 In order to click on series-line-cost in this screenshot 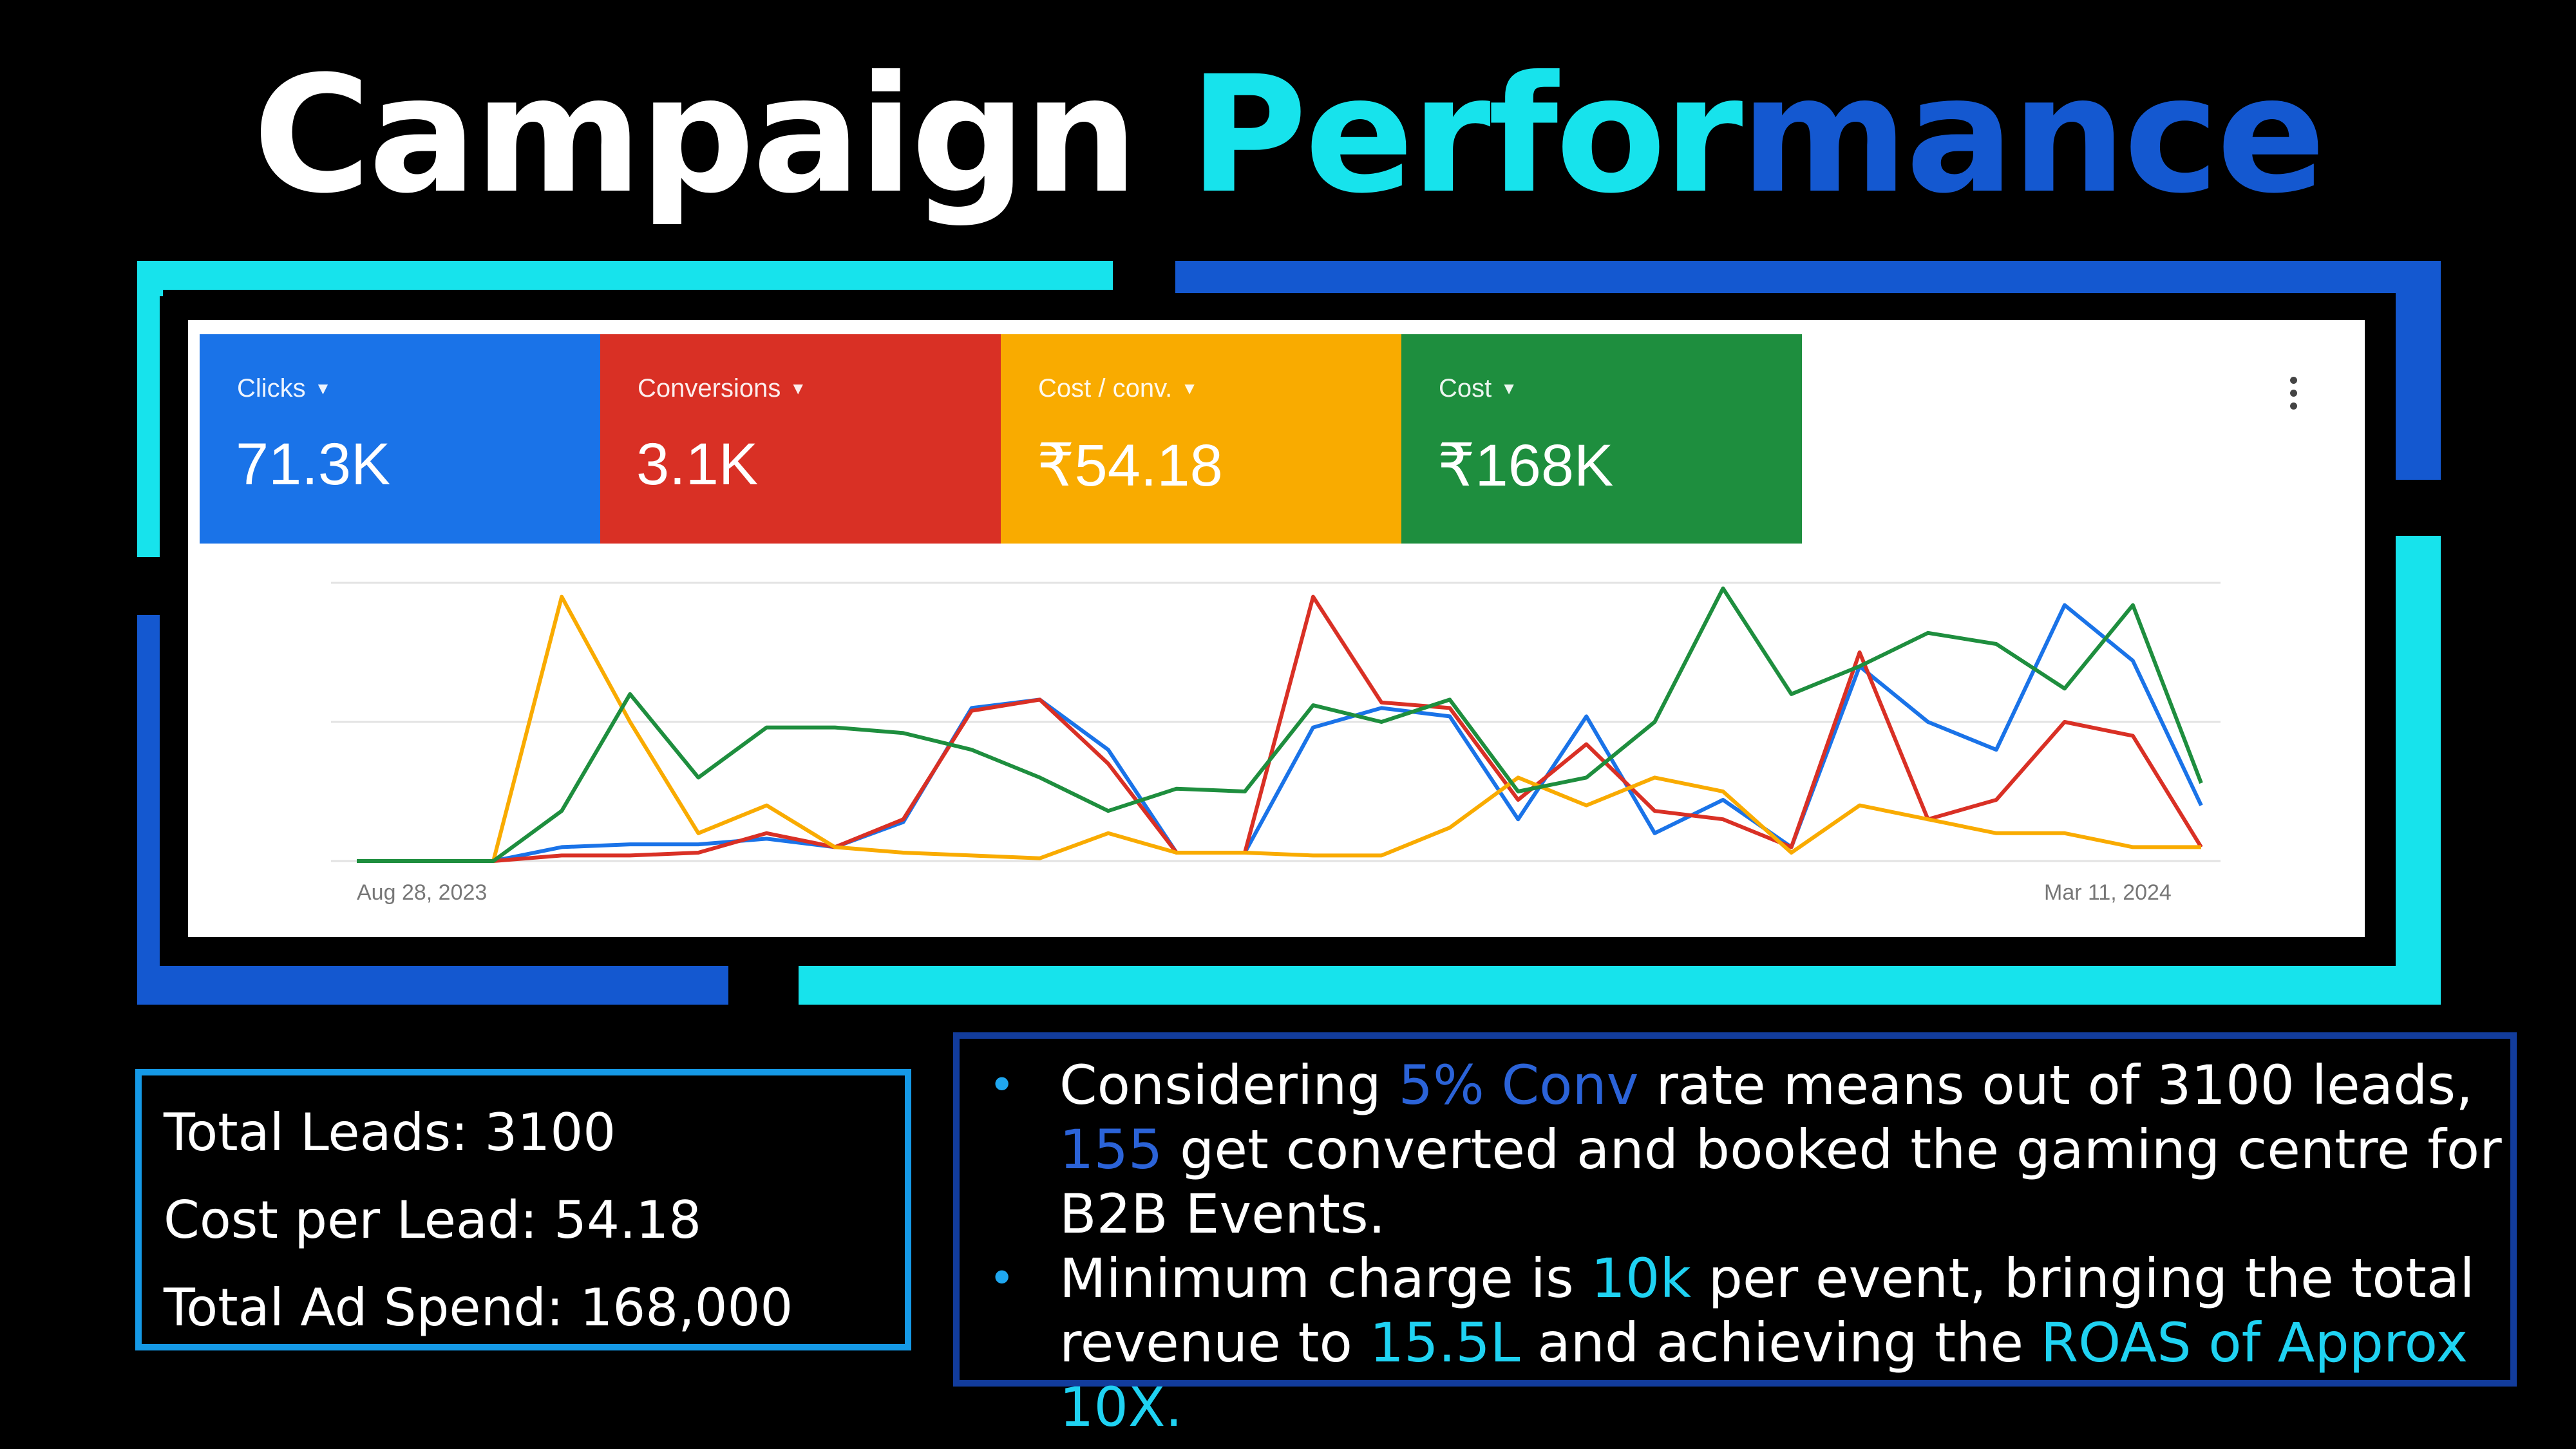, I will do `click(1280, 724)`.